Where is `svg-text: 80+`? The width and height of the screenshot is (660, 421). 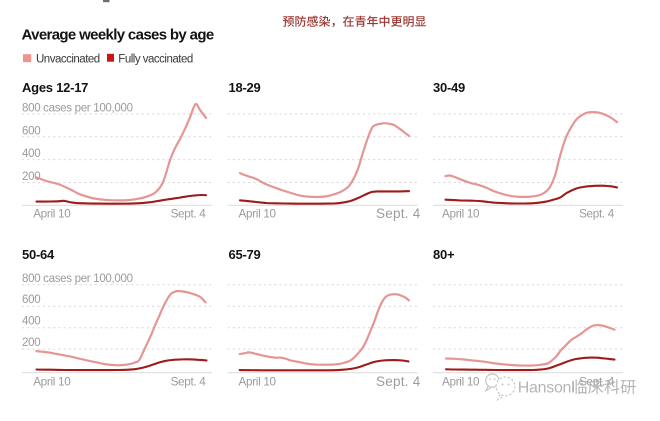
svg-text: 80+ is located at coordinates (444, 254).